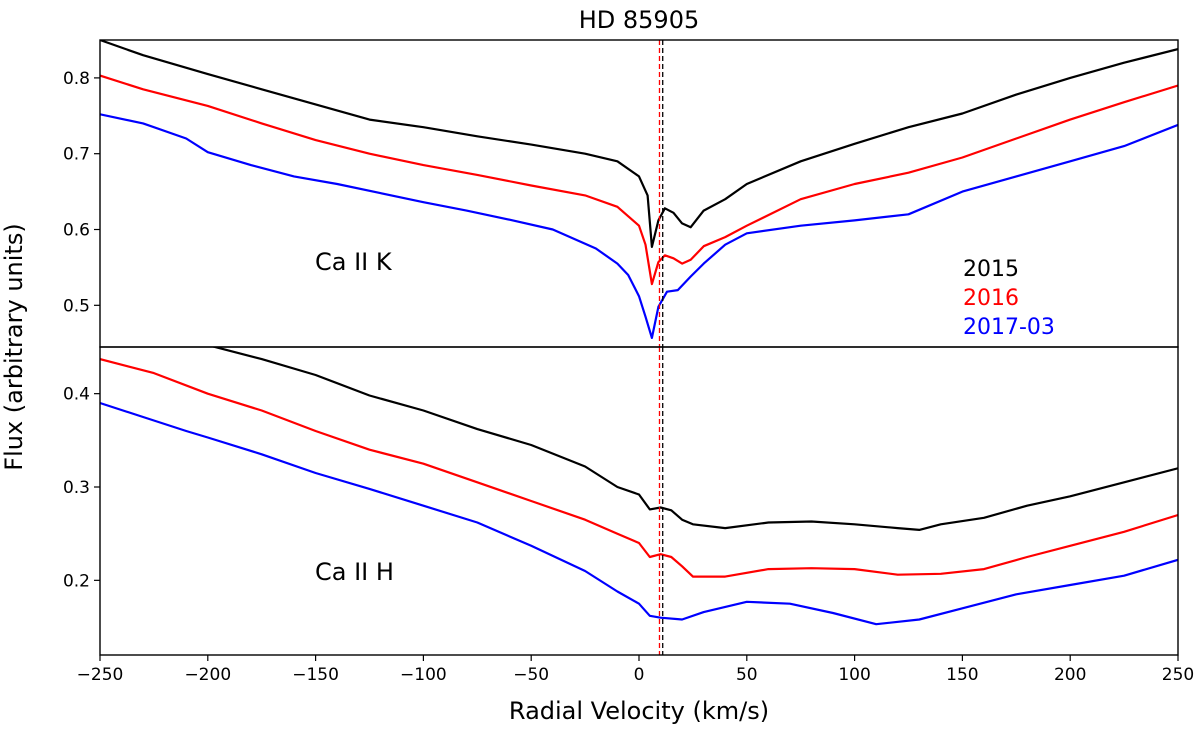  I want to click on x-tick-label: 0, so click(639, 675).